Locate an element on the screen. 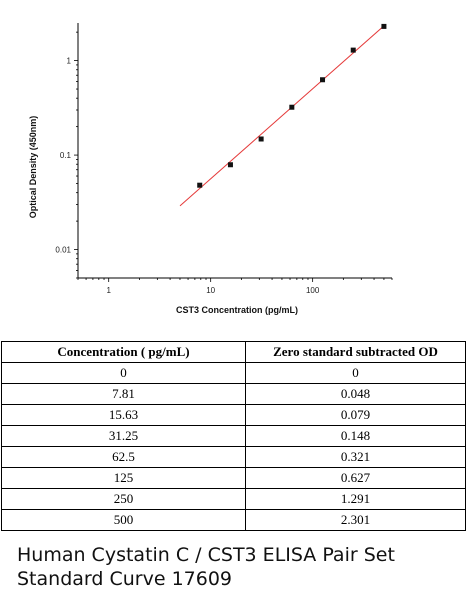 The image size is (469, 604). concentration-cell: 250 is located at coordinates (123, 499).